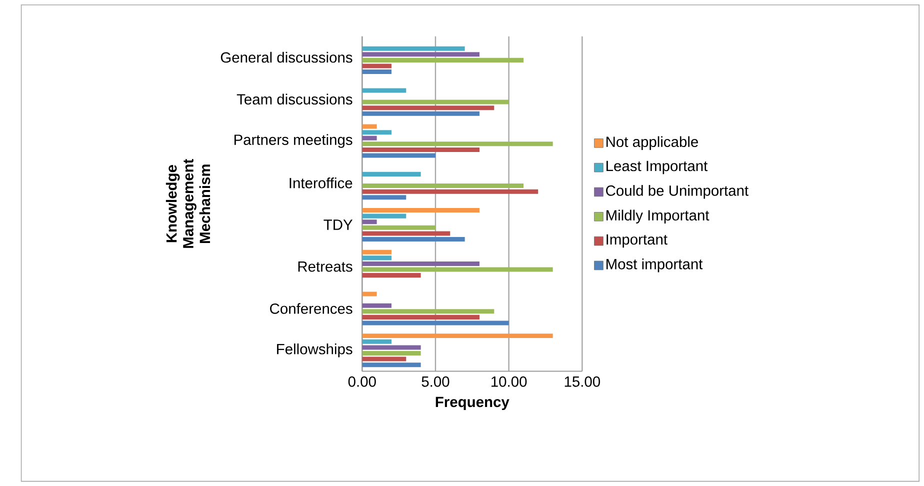  What do you see at coordinates (654, 265) in the screenshot?
I see `legend-label: Most important` at bounding box center [654, 265].